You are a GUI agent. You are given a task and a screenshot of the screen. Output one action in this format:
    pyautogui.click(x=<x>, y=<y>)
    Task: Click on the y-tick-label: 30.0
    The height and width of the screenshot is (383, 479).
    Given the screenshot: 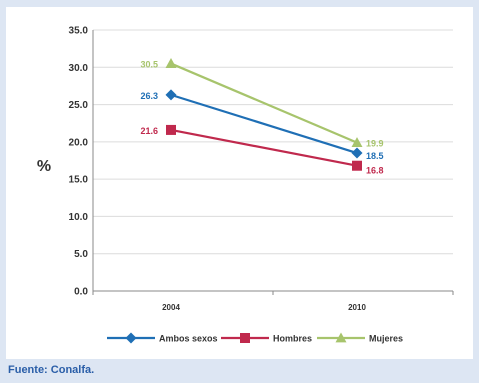 What is the action you would take?
    pyautogui.click(x=79, y=68)
    